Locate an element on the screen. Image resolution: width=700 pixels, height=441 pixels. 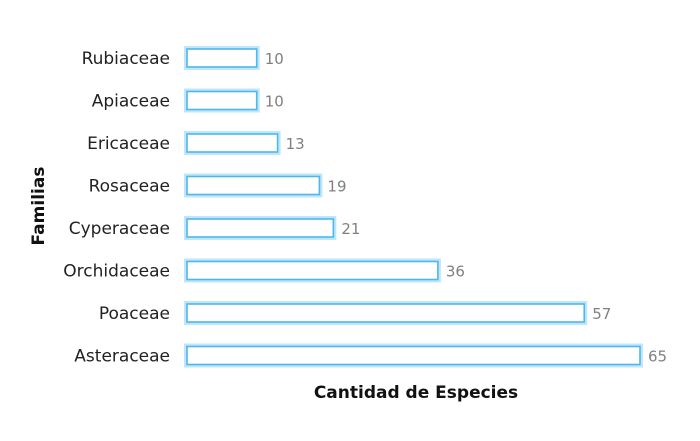
bar-glow-rosaceae is located at coordinates (253, 185).